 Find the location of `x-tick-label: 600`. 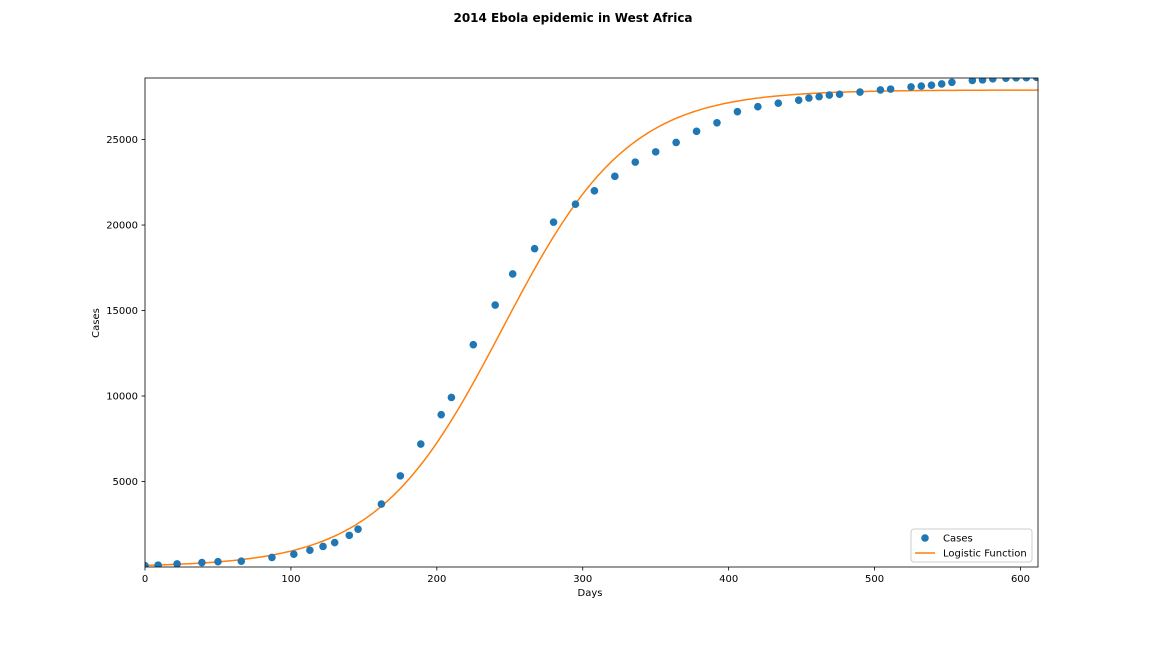

x-tick-label: 600 is located at coordinates (1020, 579).